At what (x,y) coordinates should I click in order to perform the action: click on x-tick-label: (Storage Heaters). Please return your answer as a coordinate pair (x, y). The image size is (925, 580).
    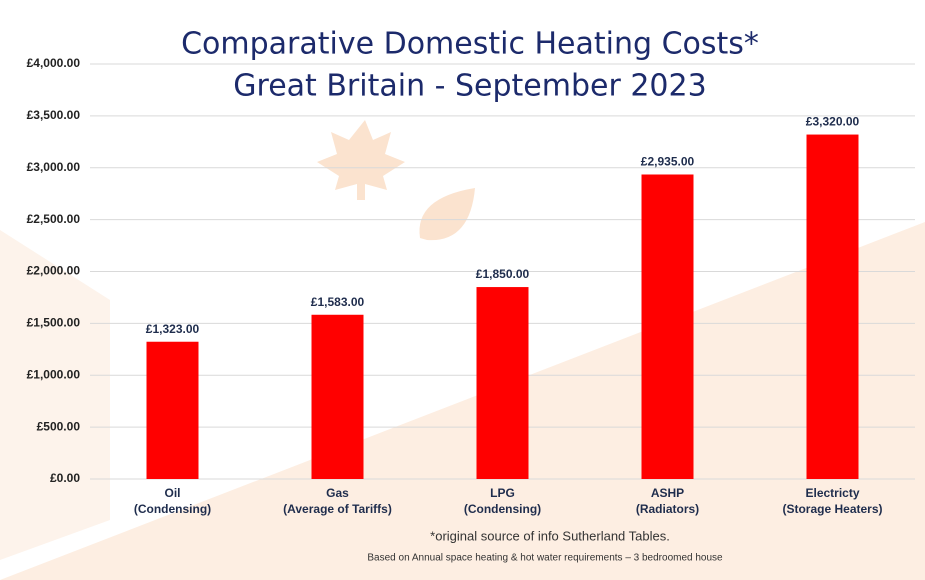
    Looking at the image, I should click on (832, 509).